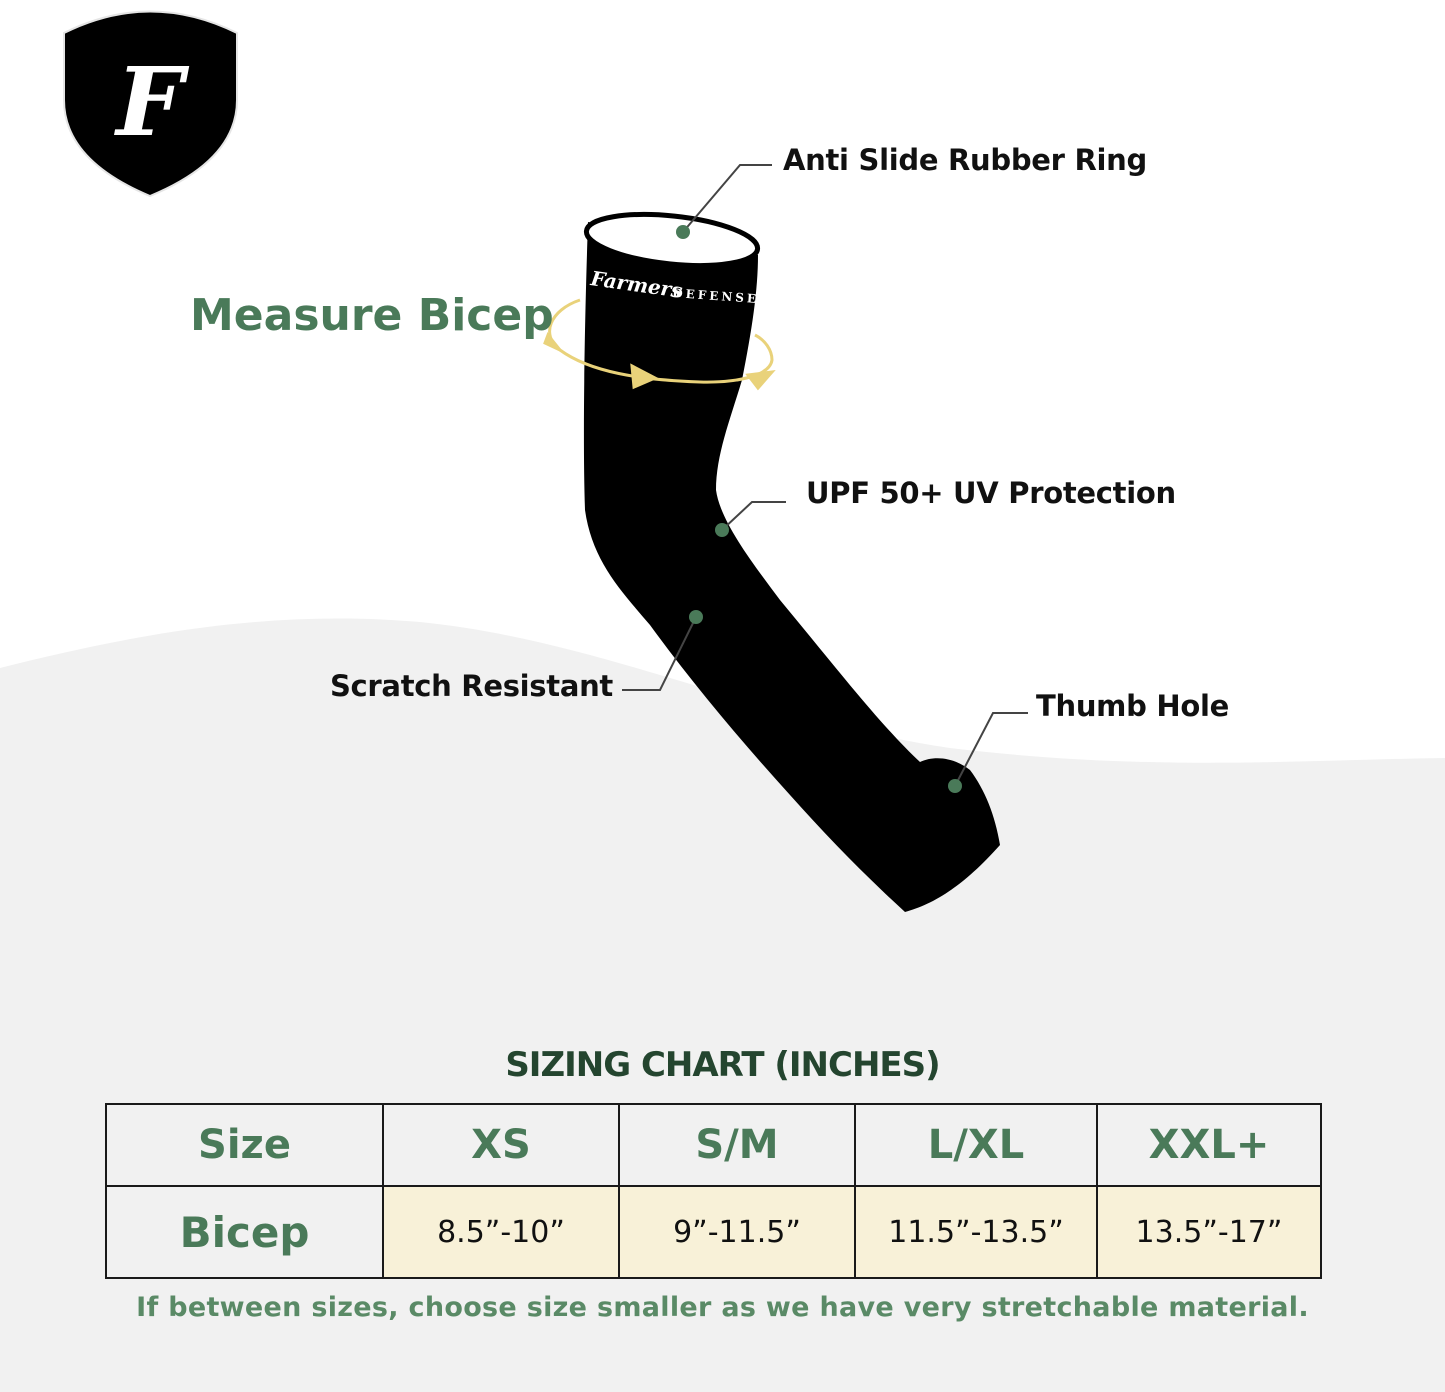  I want to click on table-header-row: Size XS S/M L/XL XXL+, so click(713, 1145).